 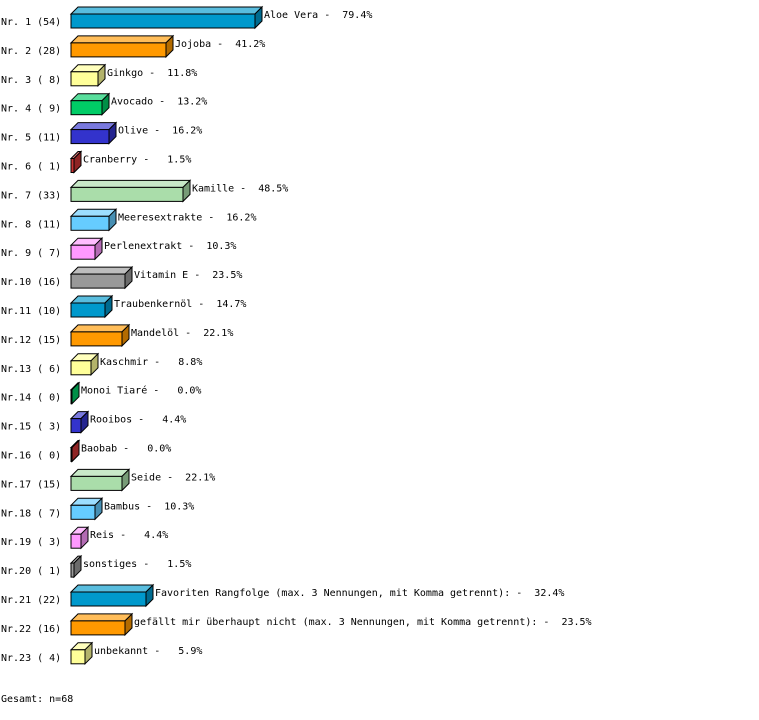 I want to click on row-label: Nr.14 ( 0), so click(x=31, y=398).